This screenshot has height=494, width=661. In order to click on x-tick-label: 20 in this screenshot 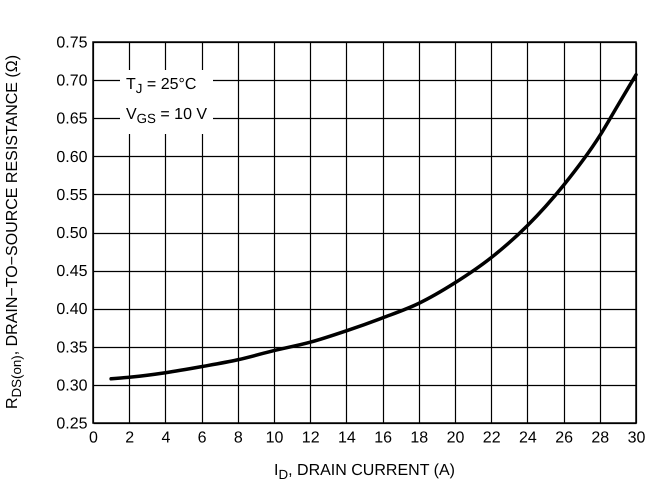, I will do `click(455, 438)`.